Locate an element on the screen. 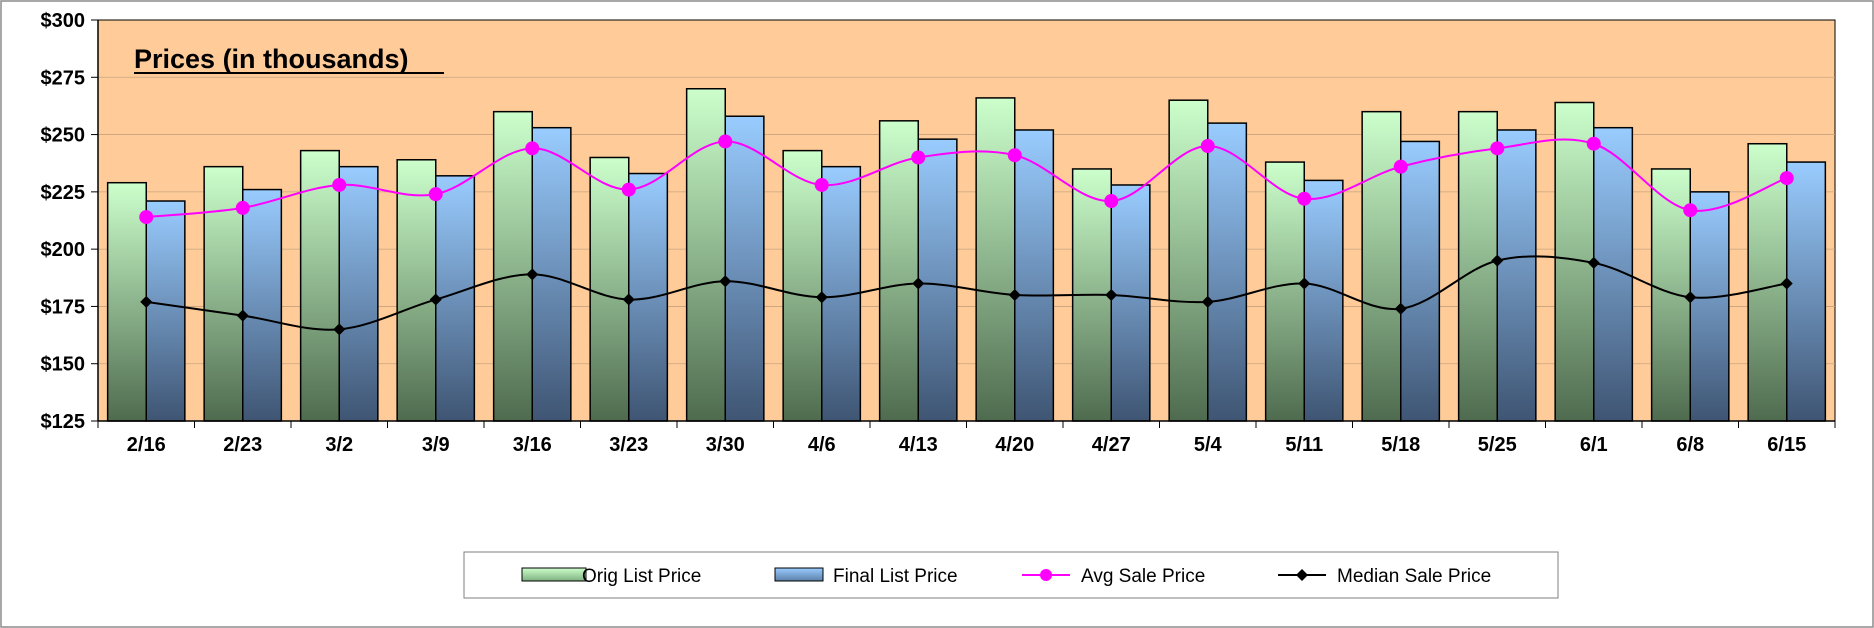 This screenshot has height=628, width=1874. x-tick-label: 3/16 is located at coordinates (532, 445).